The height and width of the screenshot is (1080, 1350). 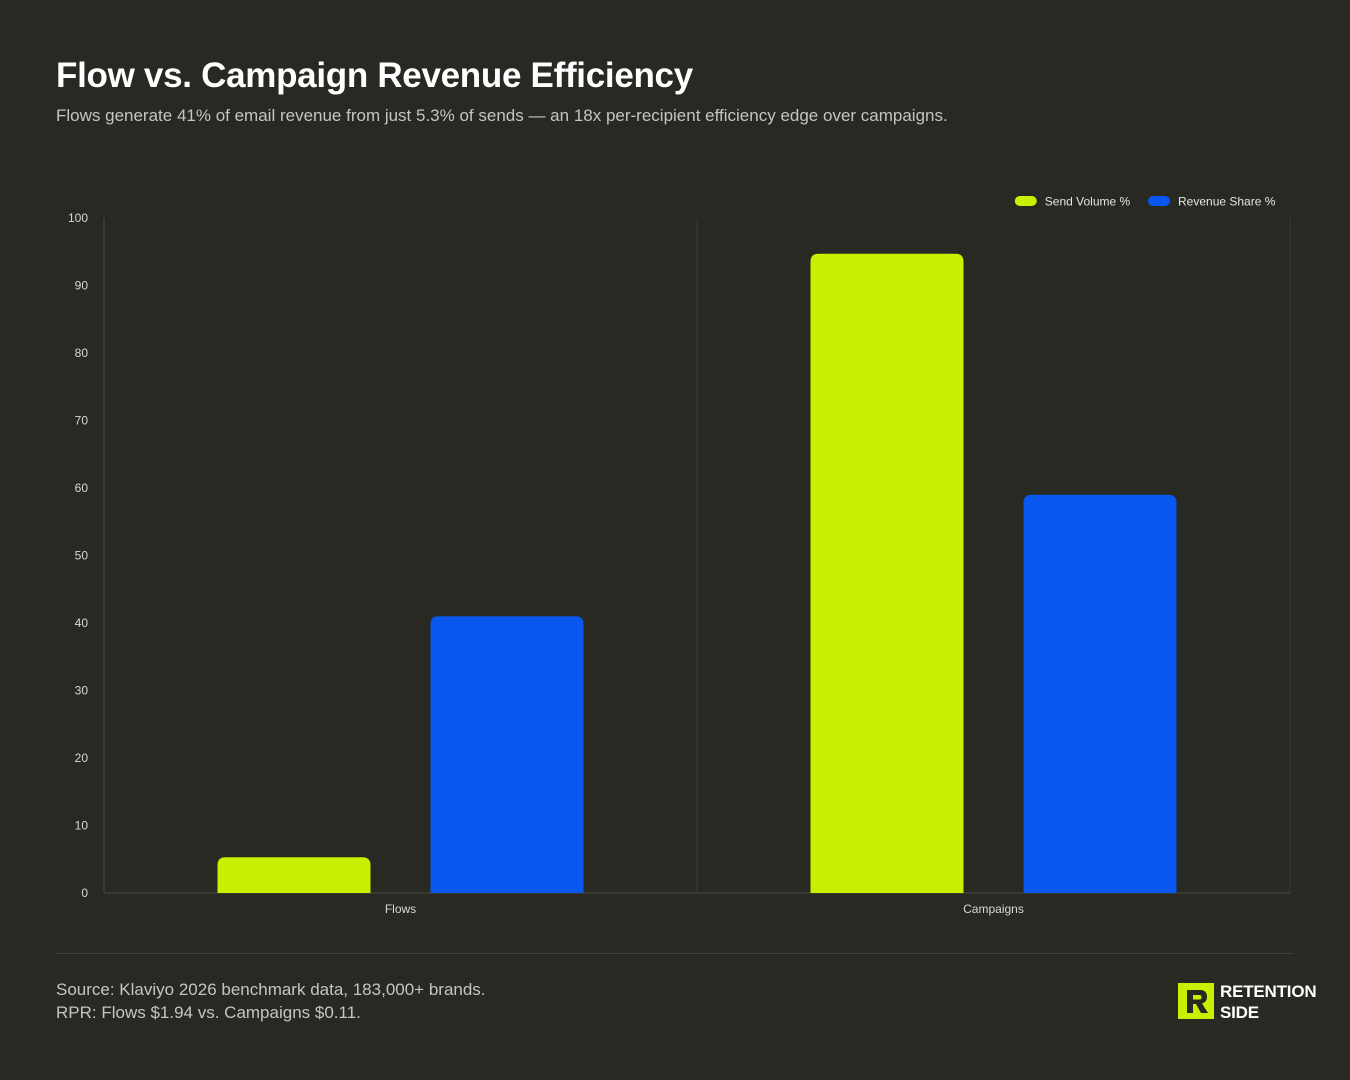 I want to click on y-tick-label: 70, so click(x=82, y=421).